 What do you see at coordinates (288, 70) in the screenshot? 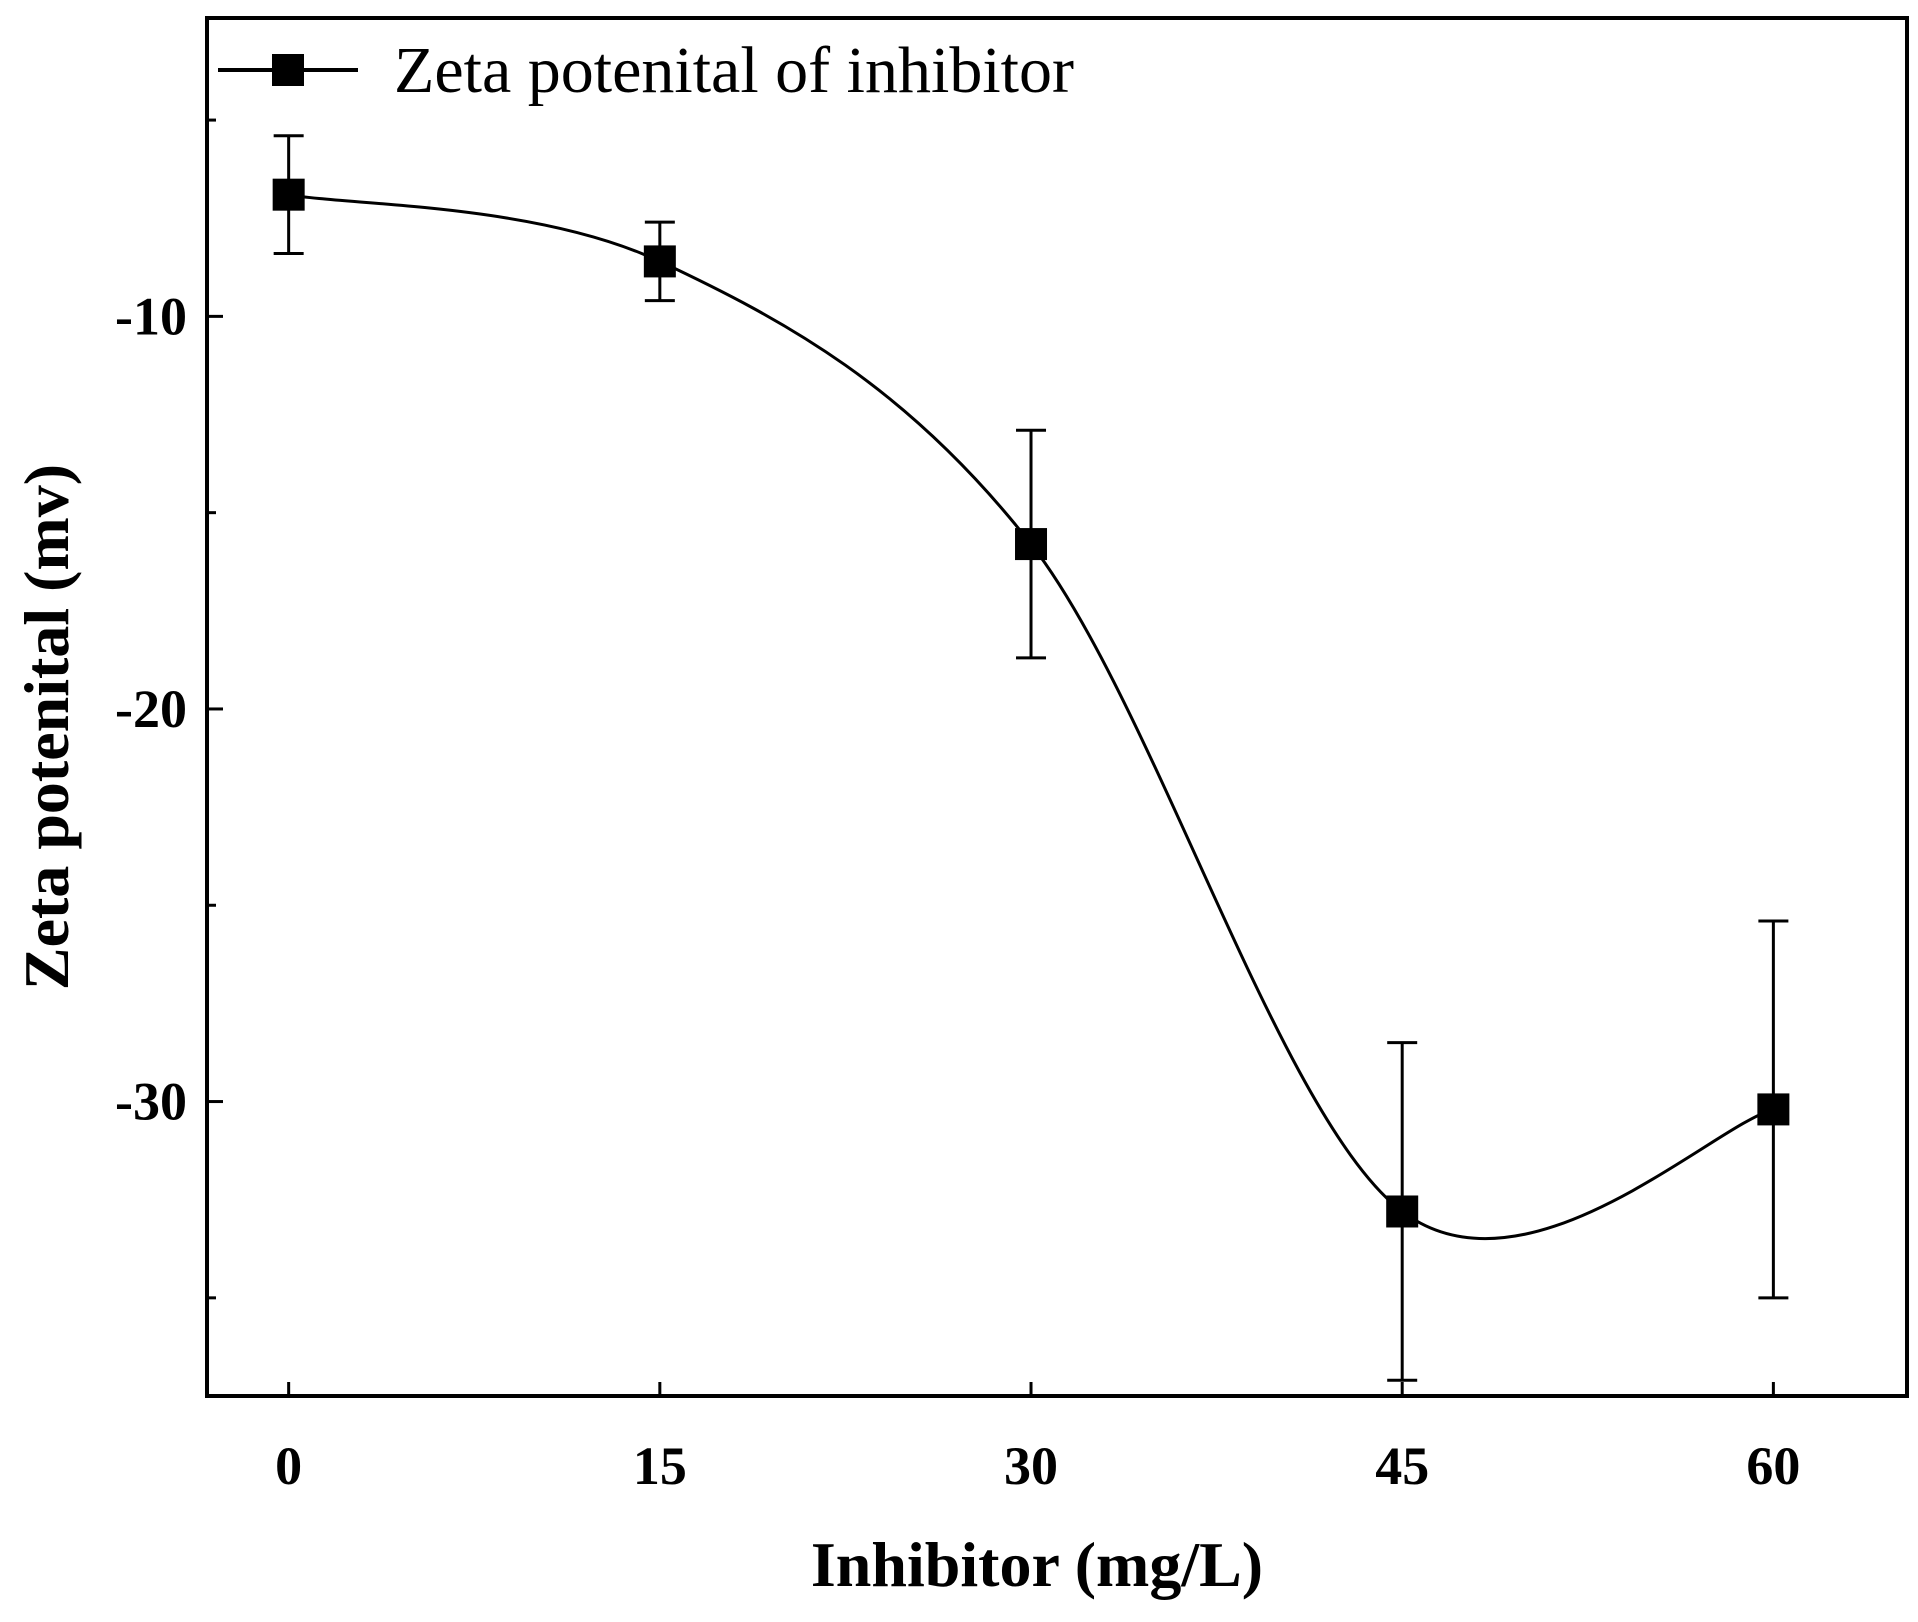
I see `legend-marker` at bounding box center [288, 70].